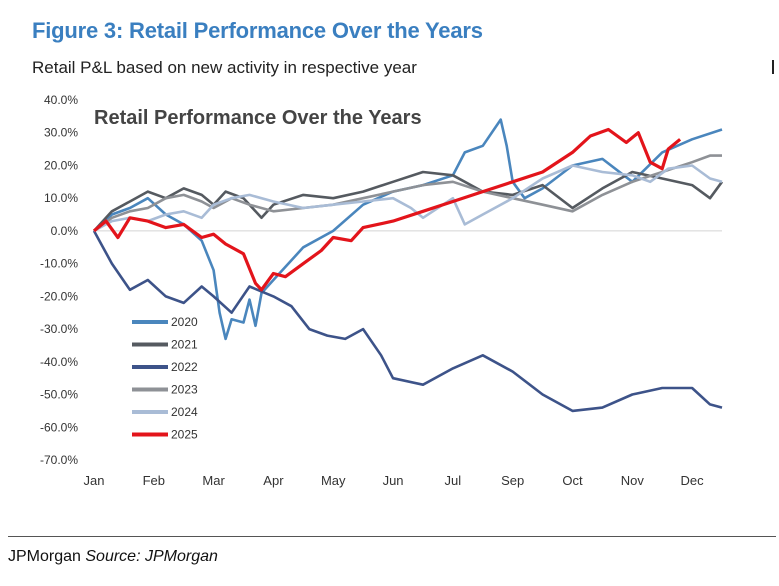  What do you see at coordinates (59, 395) in the screenshot?
I see `y-tick-label: -50.0%` at bounding box center [59, 395].